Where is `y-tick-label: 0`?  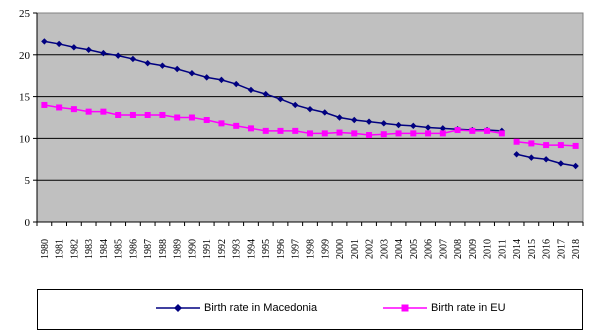 y-tick-label: 0 is located at coordinates (28, 223).